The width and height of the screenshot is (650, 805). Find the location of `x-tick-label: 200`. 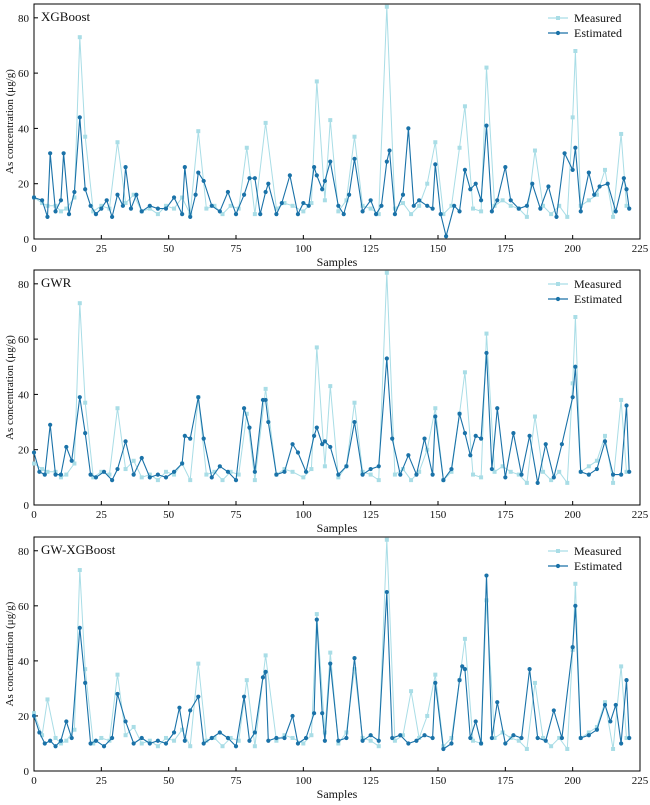

x-tick-label: 200 is located at coordinates (572, 249).